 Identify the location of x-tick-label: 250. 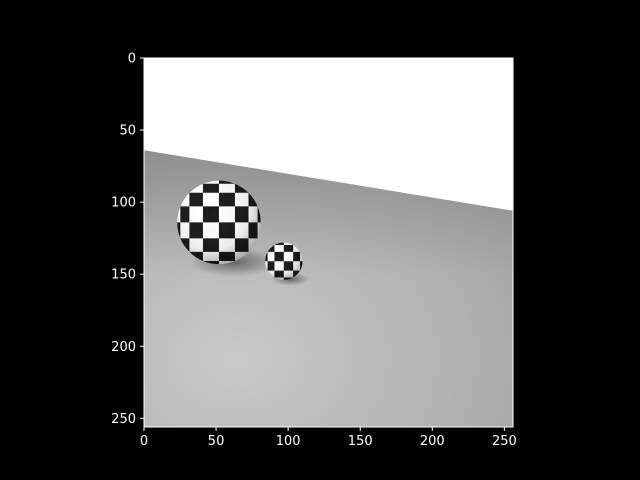
(504, 441).